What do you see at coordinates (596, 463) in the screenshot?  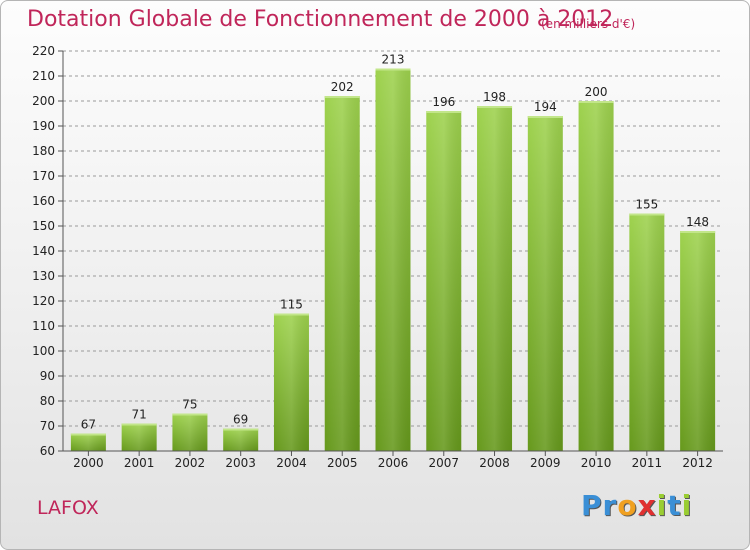 I see `x-tick-label: 2010` at bounding box center [596, 463].